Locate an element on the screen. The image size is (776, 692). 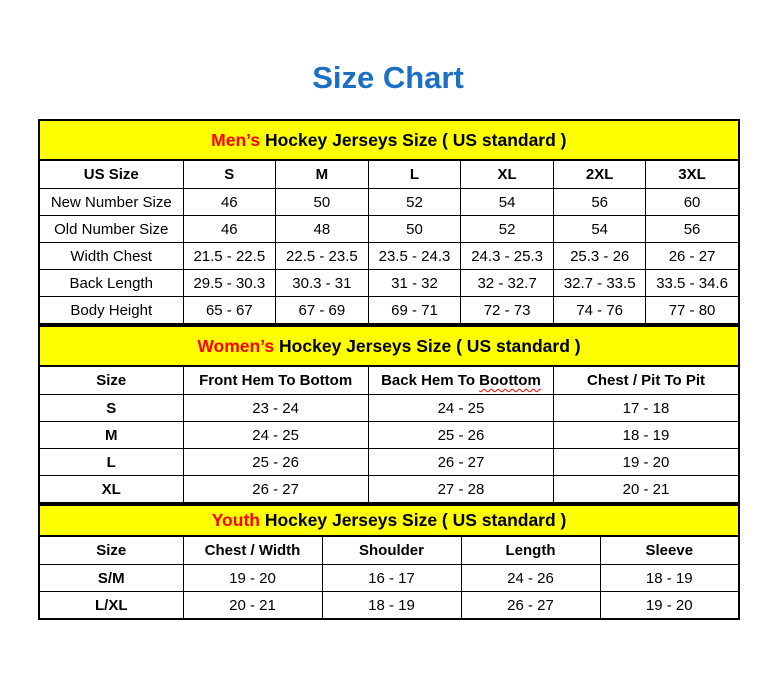
table-row: S/M 19 - 20 16 - 17 24 - 26 18 - 19 is located at coordinates (389, 578).